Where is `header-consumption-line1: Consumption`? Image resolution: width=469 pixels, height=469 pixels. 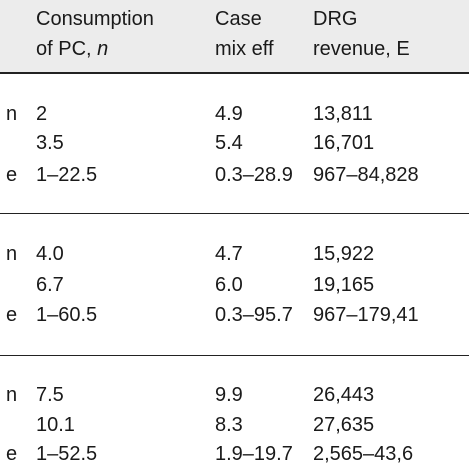
header-consumption-line1: Consumption is located at coordinates (95, 19).